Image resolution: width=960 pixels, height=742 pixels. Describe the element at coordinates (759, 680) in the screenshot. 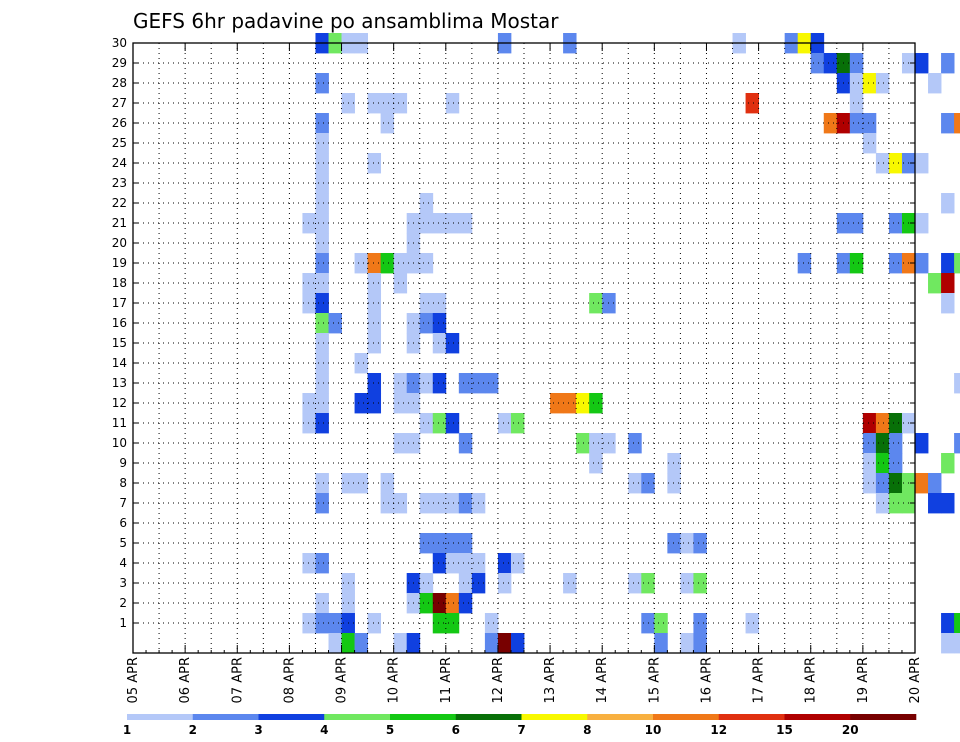

I see `x-tick-label: 17 APR` at that location.